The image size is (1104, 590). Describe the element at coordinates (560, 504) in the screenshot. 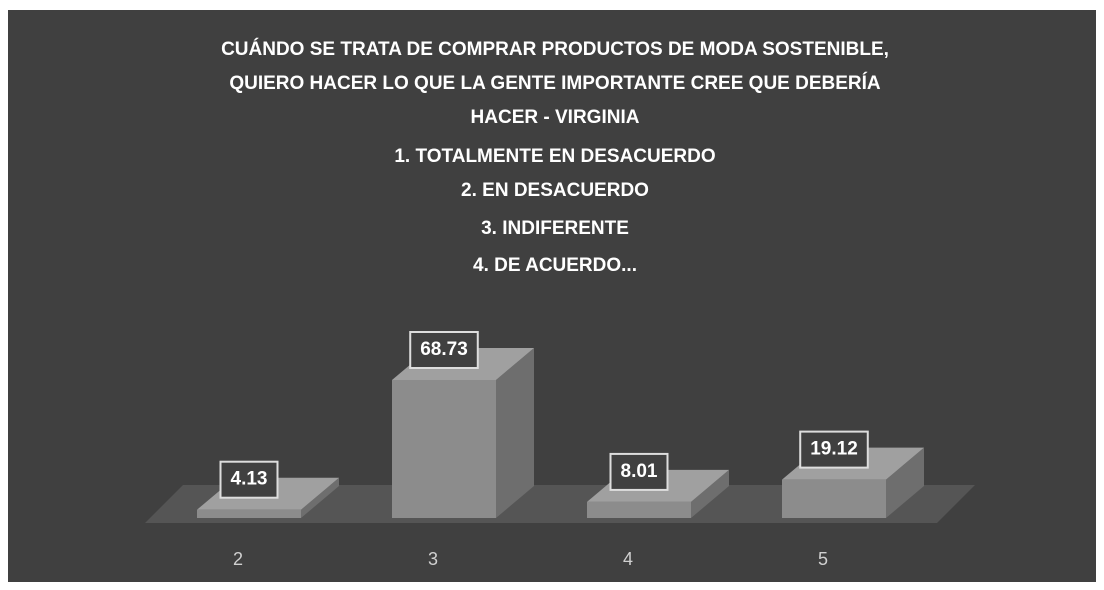

I see `floor` at that location.